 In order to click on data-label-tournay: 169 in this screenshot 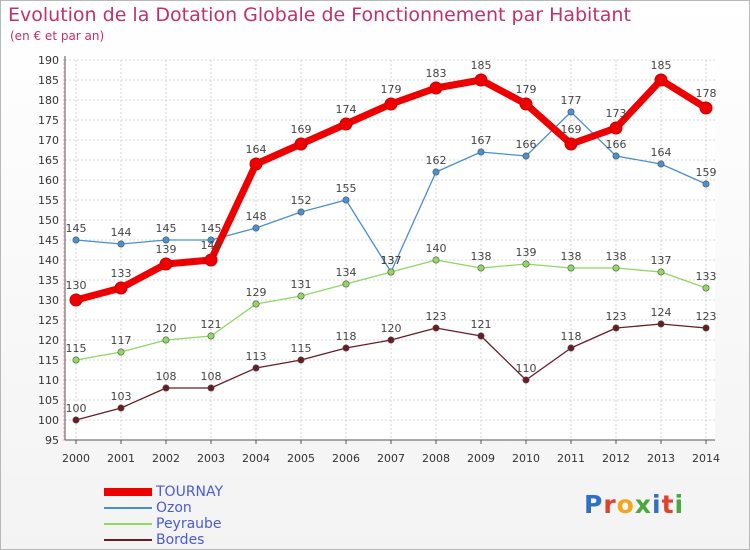, I will do `click(301, 129)`.